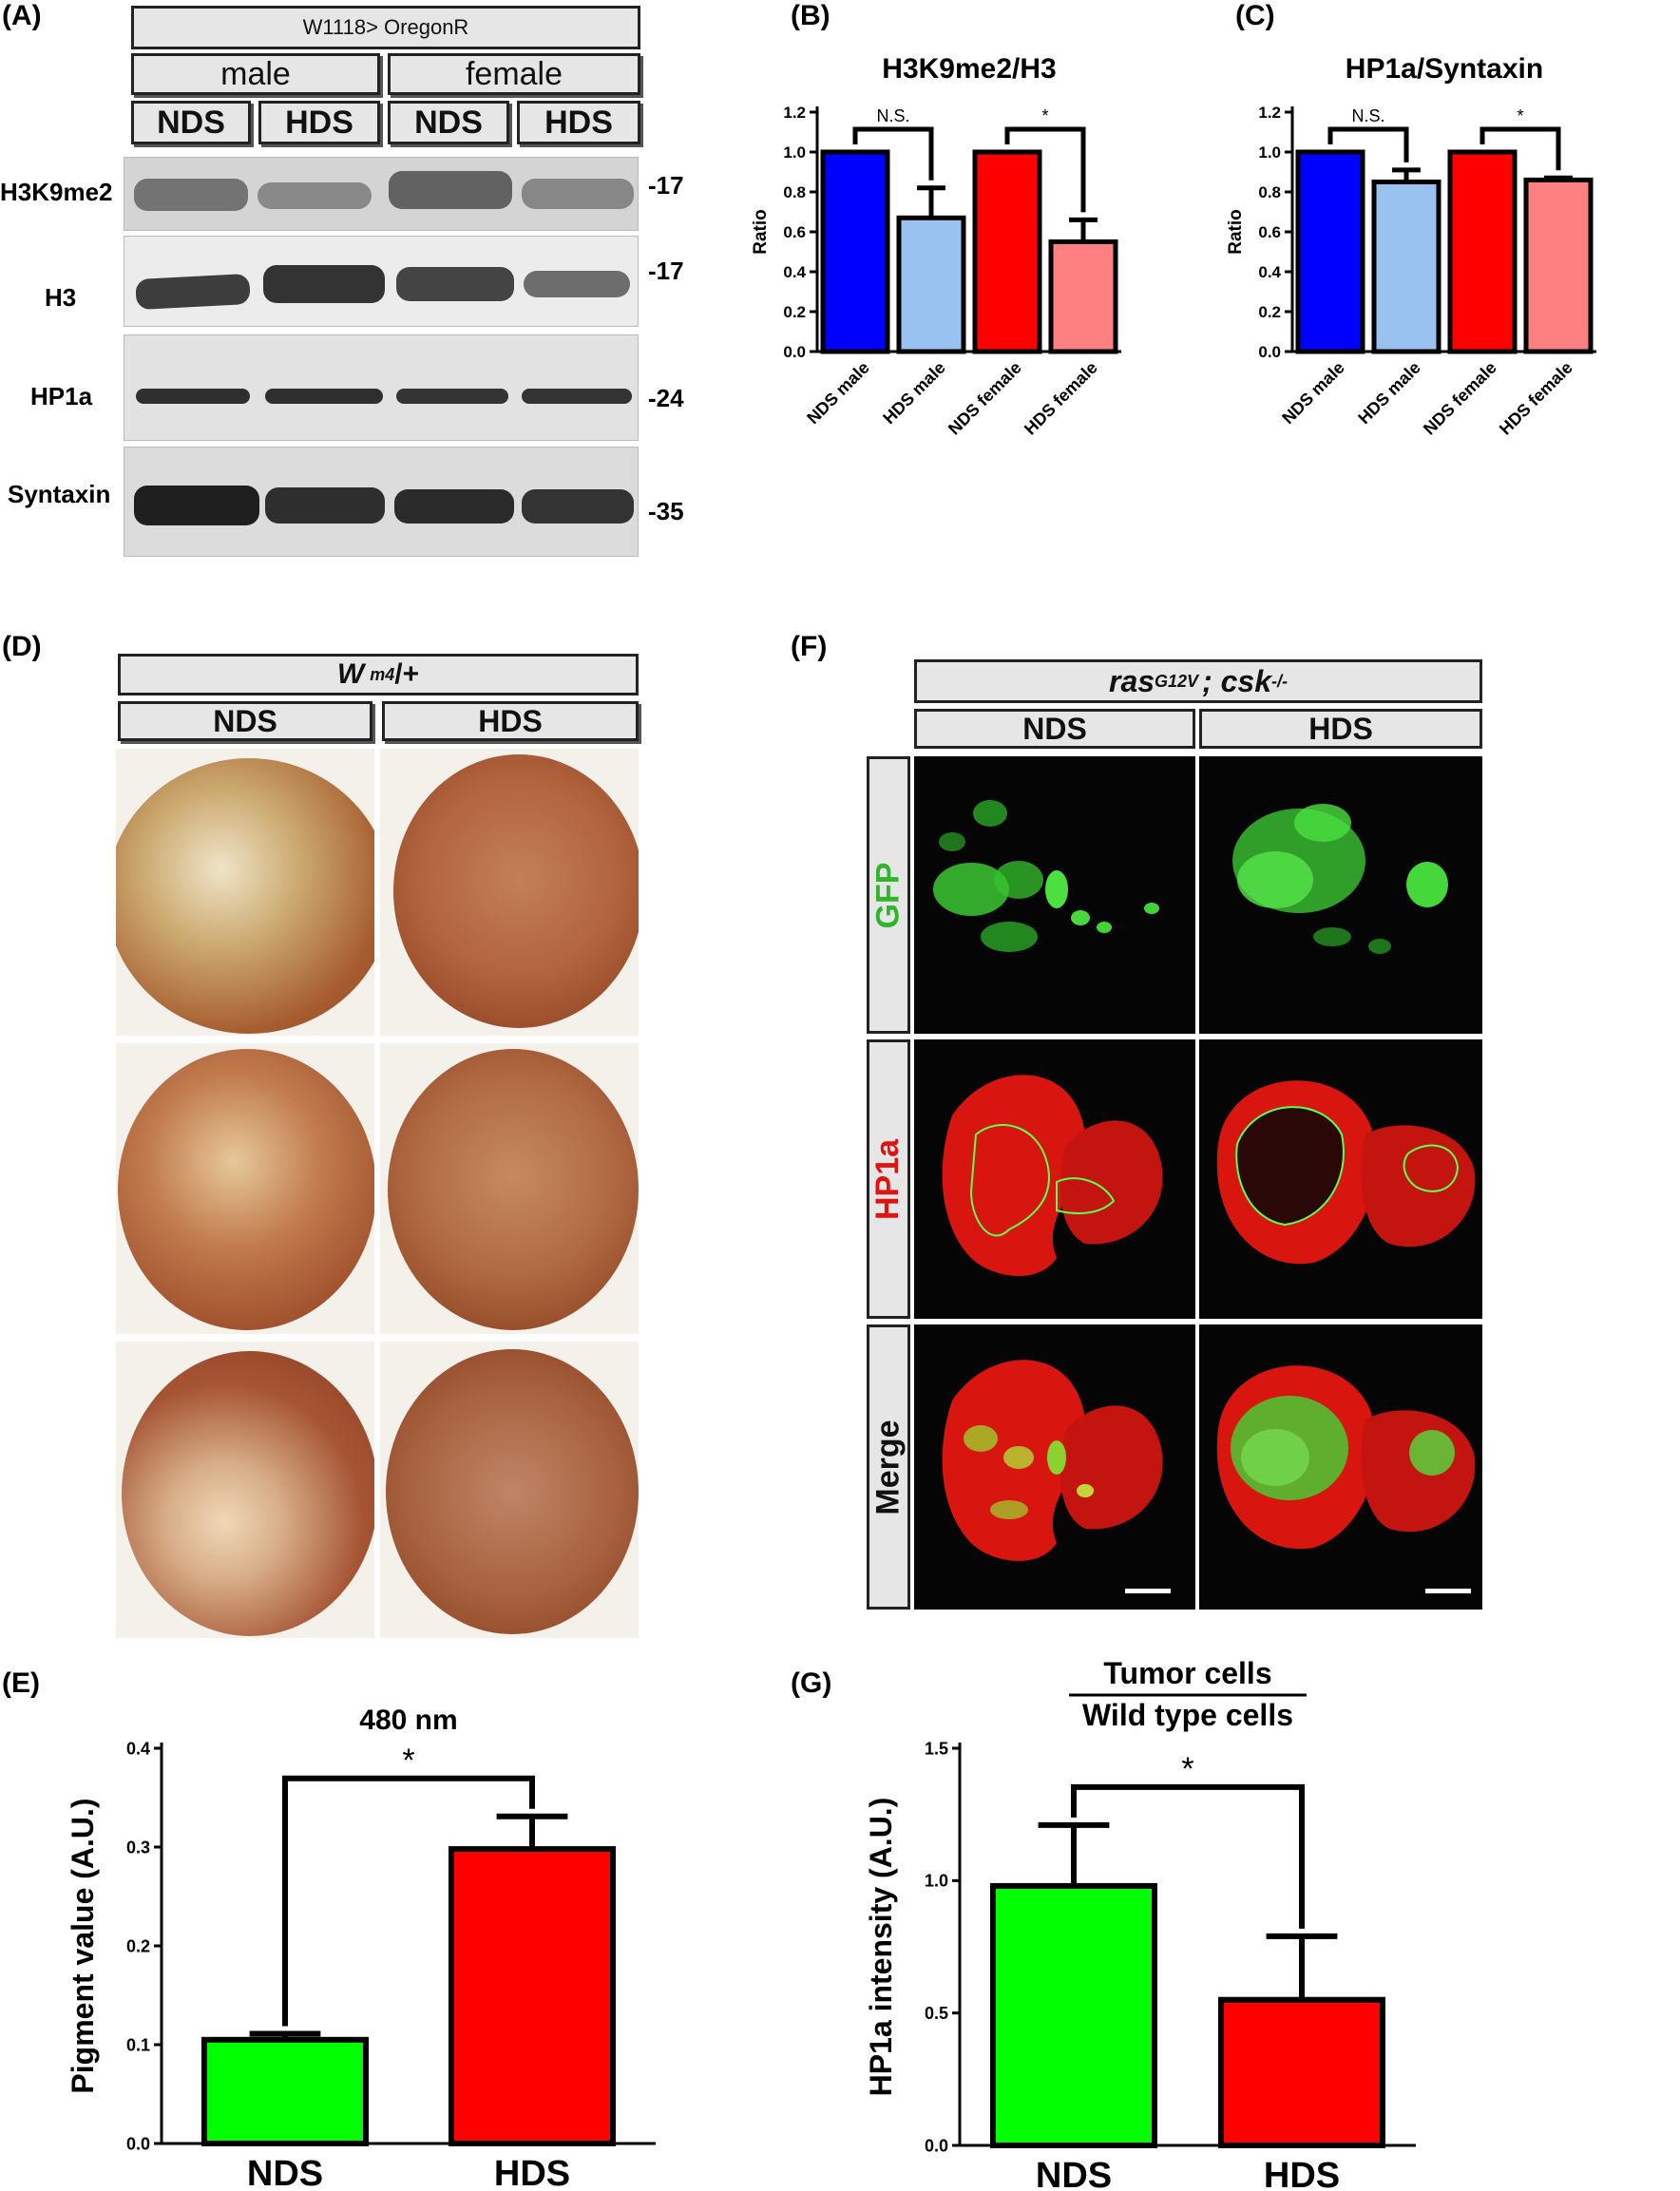 The height and width of the screenshot is (2191, 1680). I want to click on genotype-d-sup: m4, so click(382, 674).